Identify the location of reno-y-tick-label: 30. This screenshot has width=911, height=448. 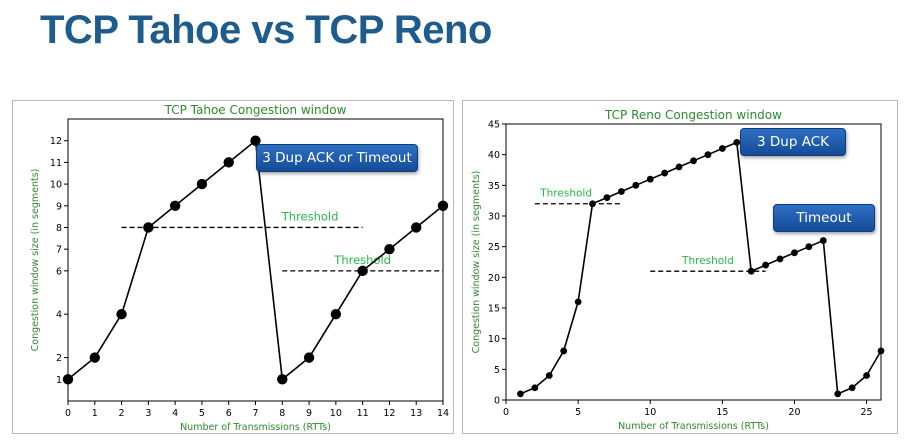
(494, 217).